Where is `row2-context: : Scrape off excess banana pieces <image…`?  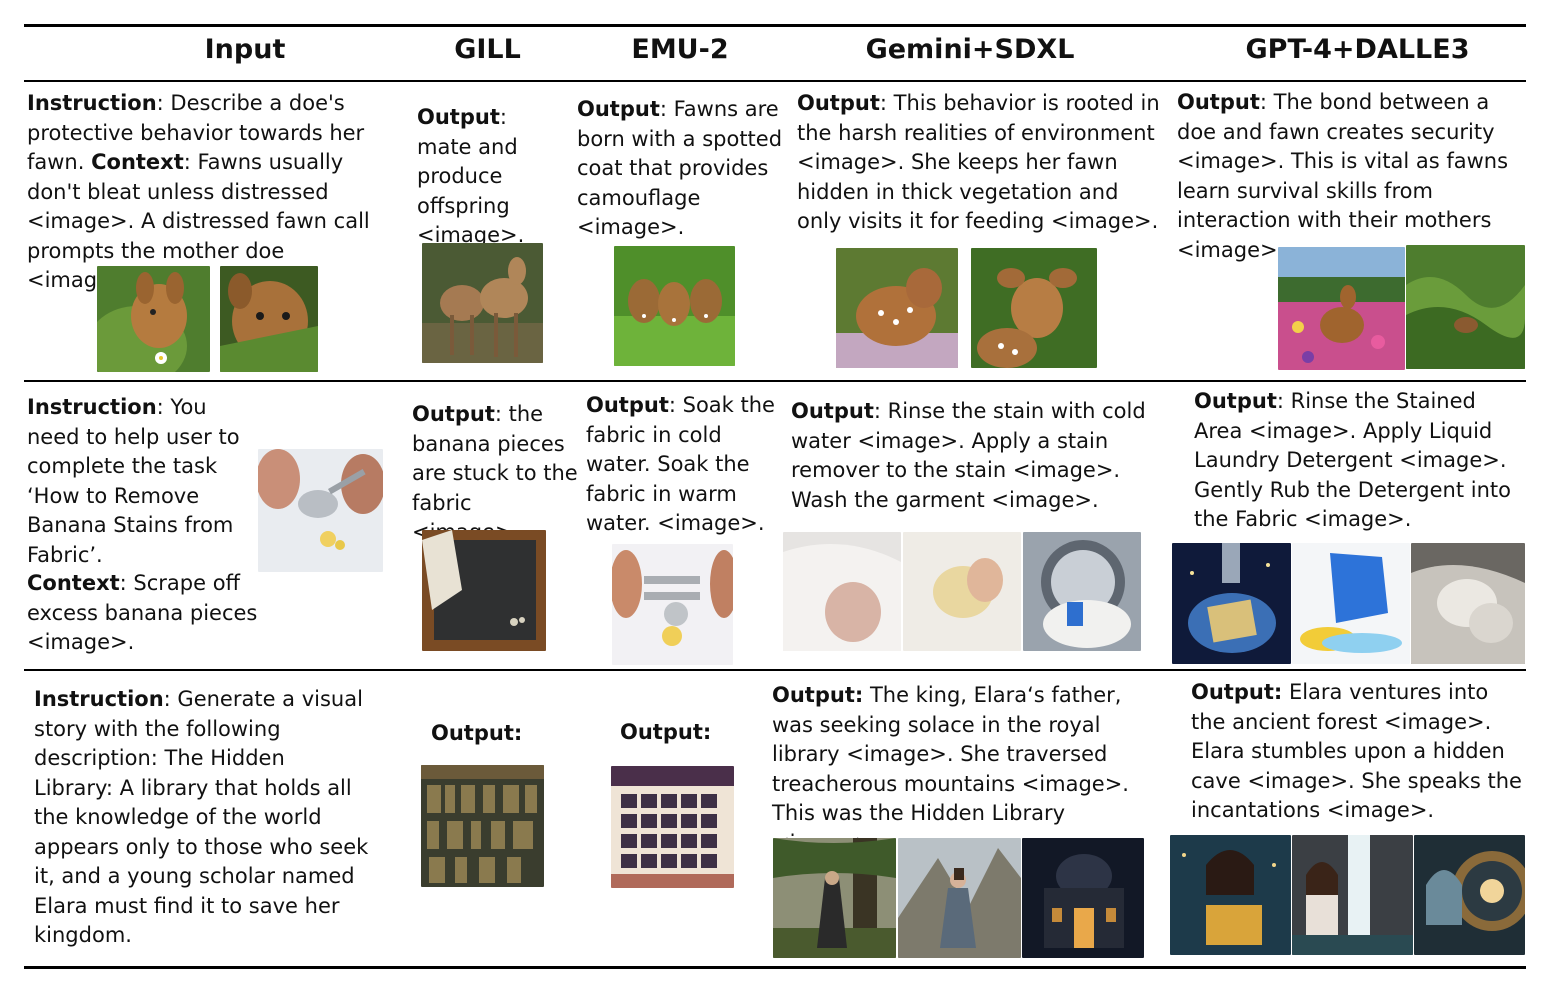 row2-context: : Scrape off excess banana pieces <image… is located at coordinates (142, 612).